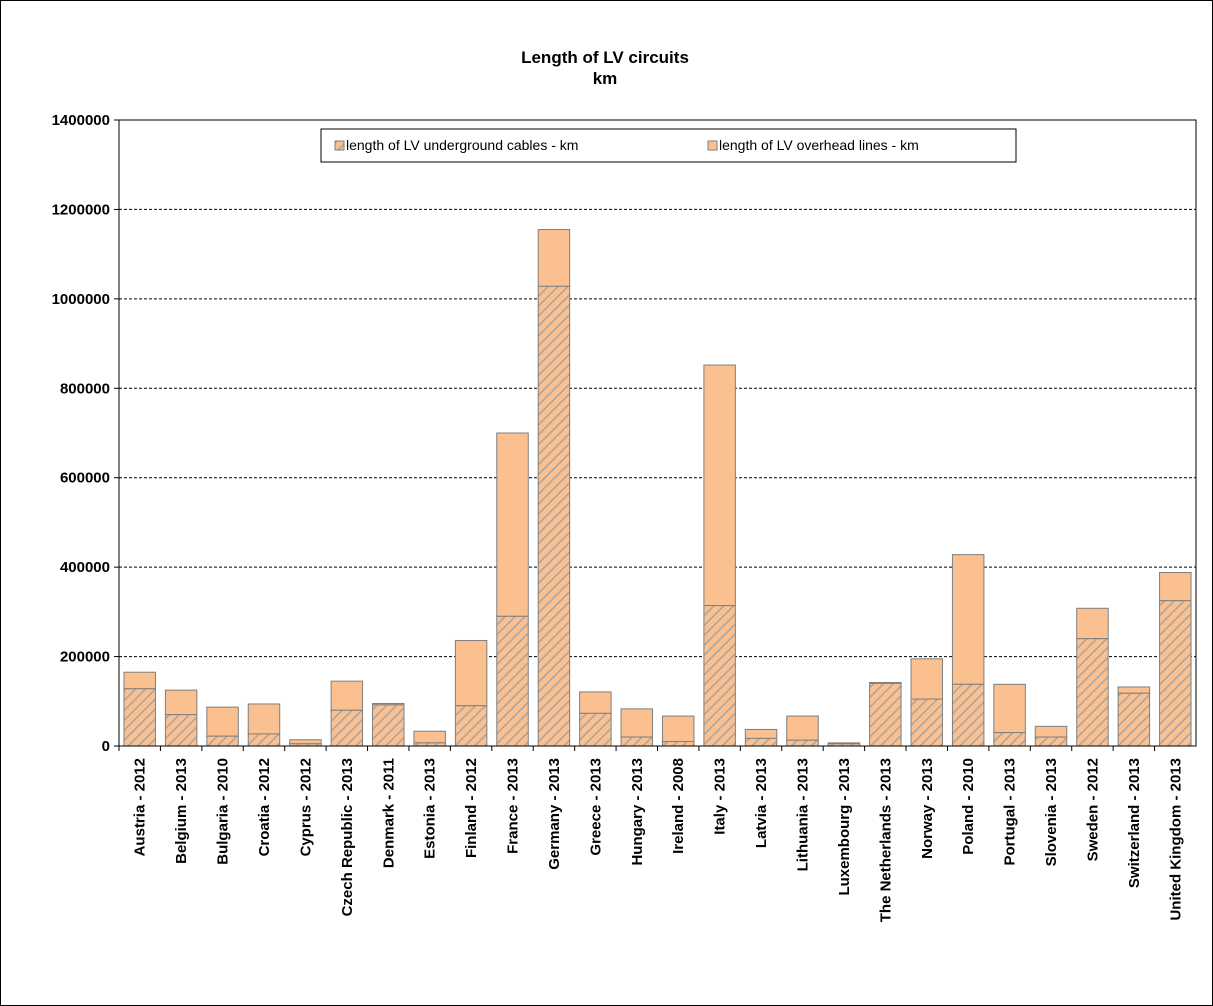 The width and height of the screenshot is (1213, 1006). Describe the element at coordinates (106, 746) in the screenshot. I see `y-tick-label: 0` at that location.